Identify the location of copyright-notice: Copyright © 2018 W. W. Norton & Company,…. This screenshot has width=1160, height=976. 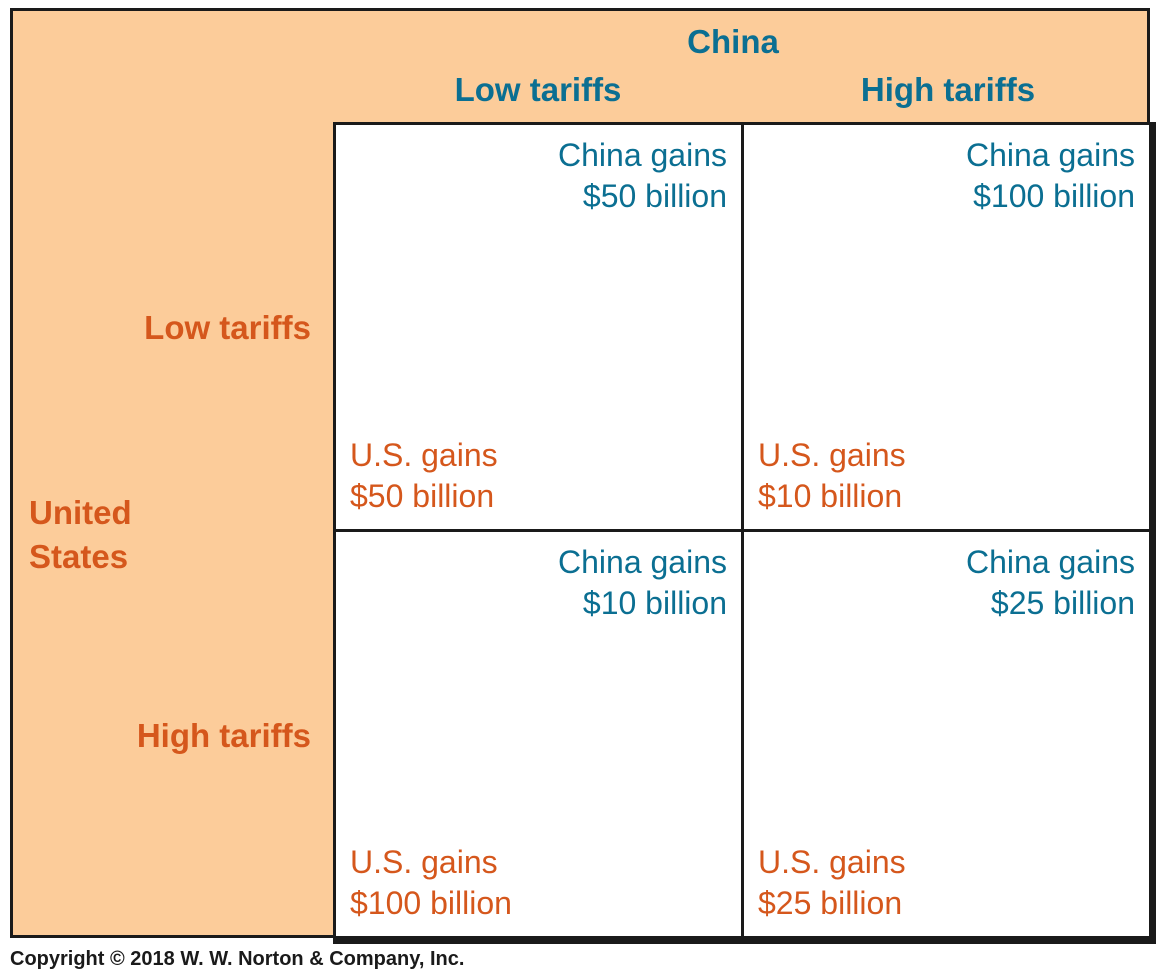
(237, 959).